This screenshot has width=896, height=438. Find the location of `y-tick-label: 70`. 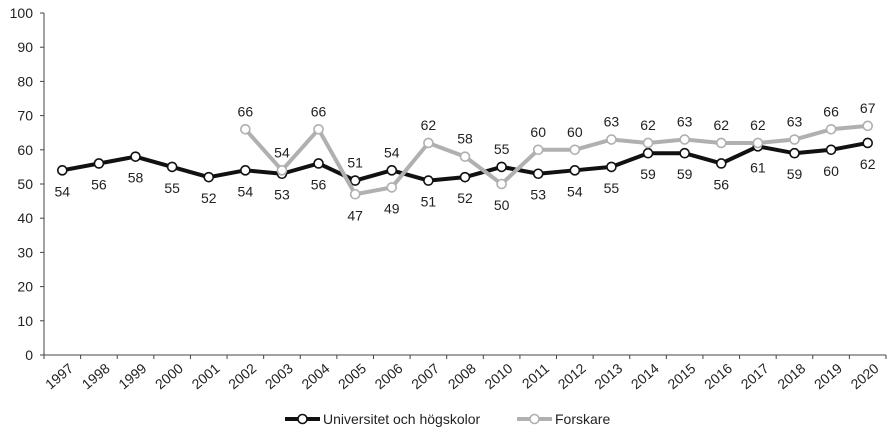

y-tick-label: 70 is located at coordinates (25, 116).